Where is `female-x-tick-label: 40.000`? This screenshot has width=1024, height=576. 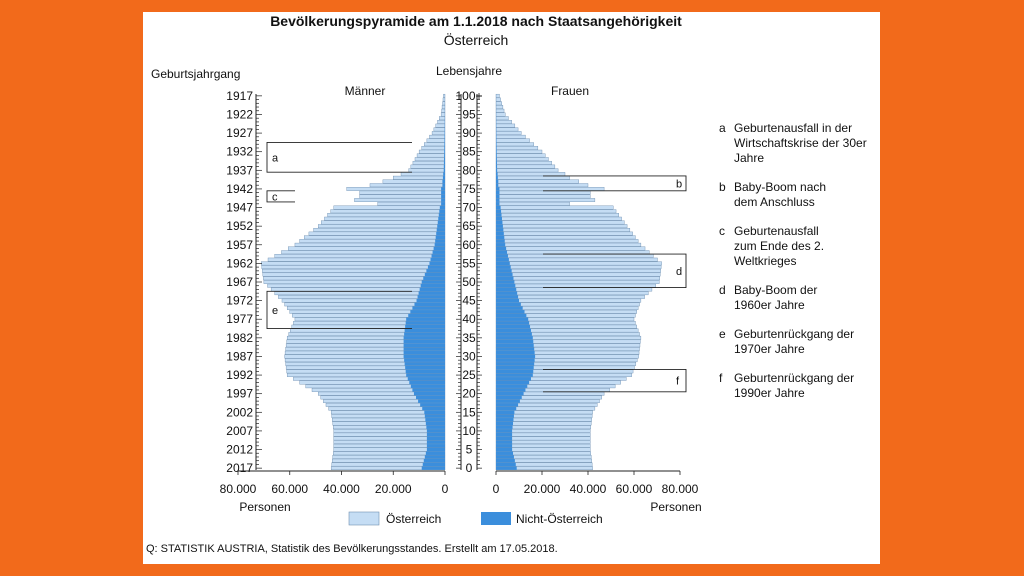
female-x-tick-label: 40.000 is located at coordinates (588, 489).